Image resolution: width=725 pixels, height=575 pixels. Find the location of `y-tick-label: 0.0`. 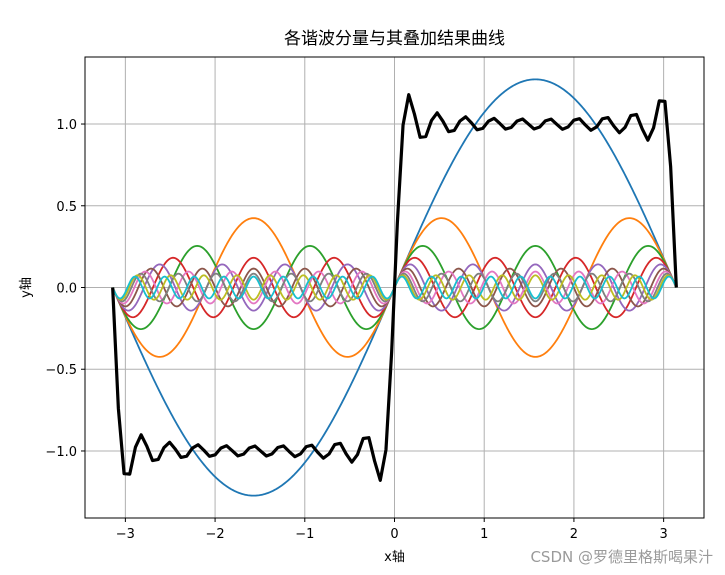

y-tick-label: 0.0 is located at coordinates (66, 289).